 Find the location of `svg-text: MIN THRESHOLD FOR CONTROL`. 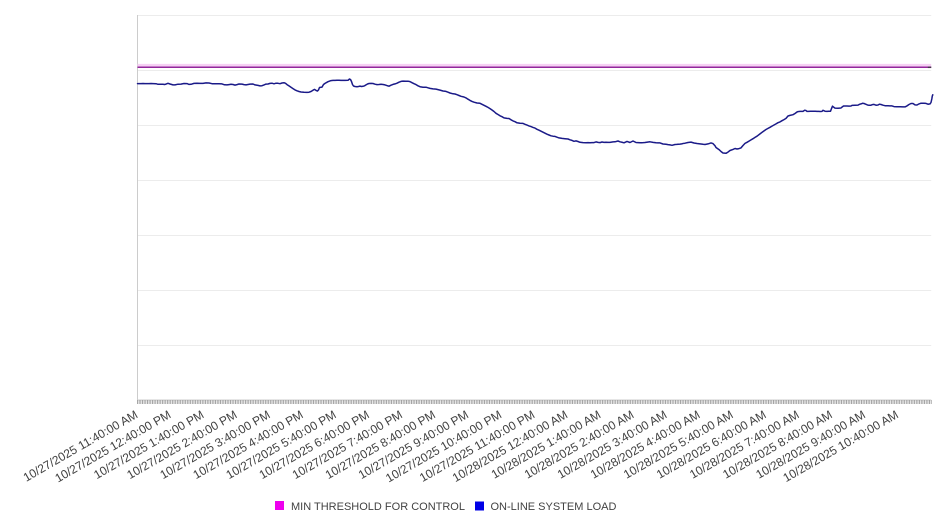

svg-text: MIN THRESHOLD FOR CONTROL is located at coordinates (378, 507).